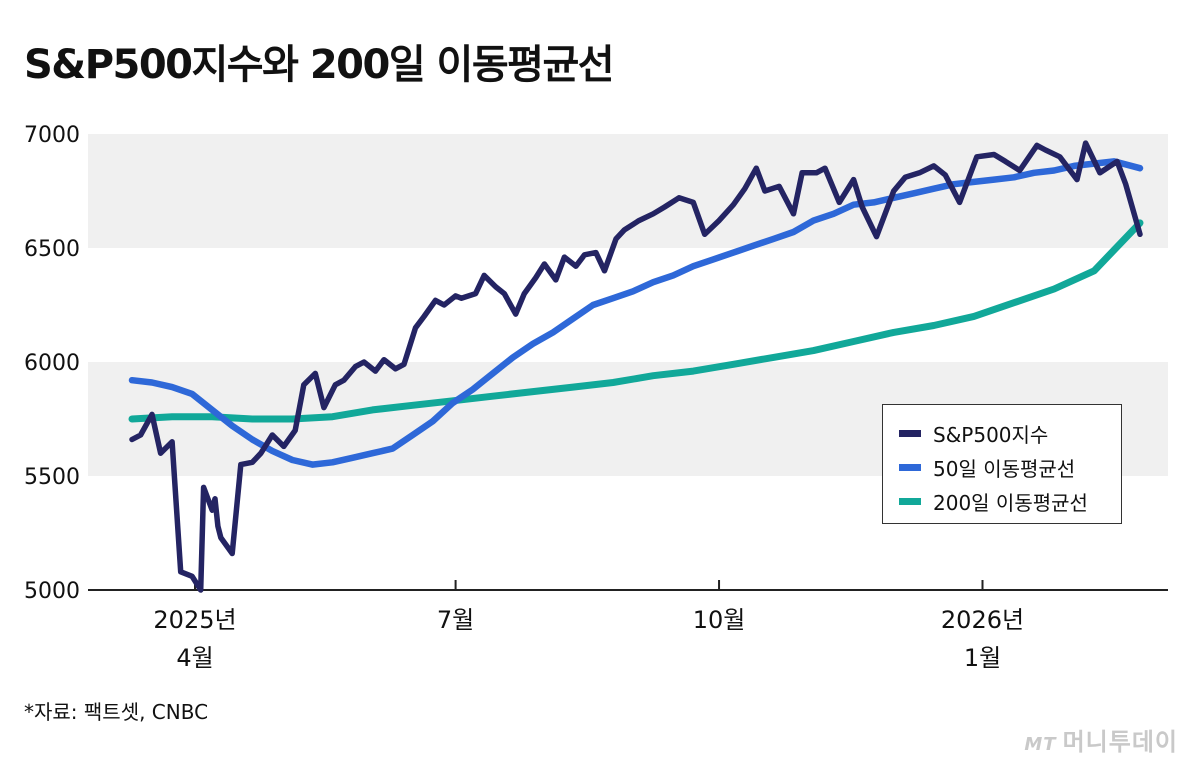 This screenshot has height=763, width=1200. I want to click on chart-title: S&P500지수와 200일 이동평균선, so click(319, 65).